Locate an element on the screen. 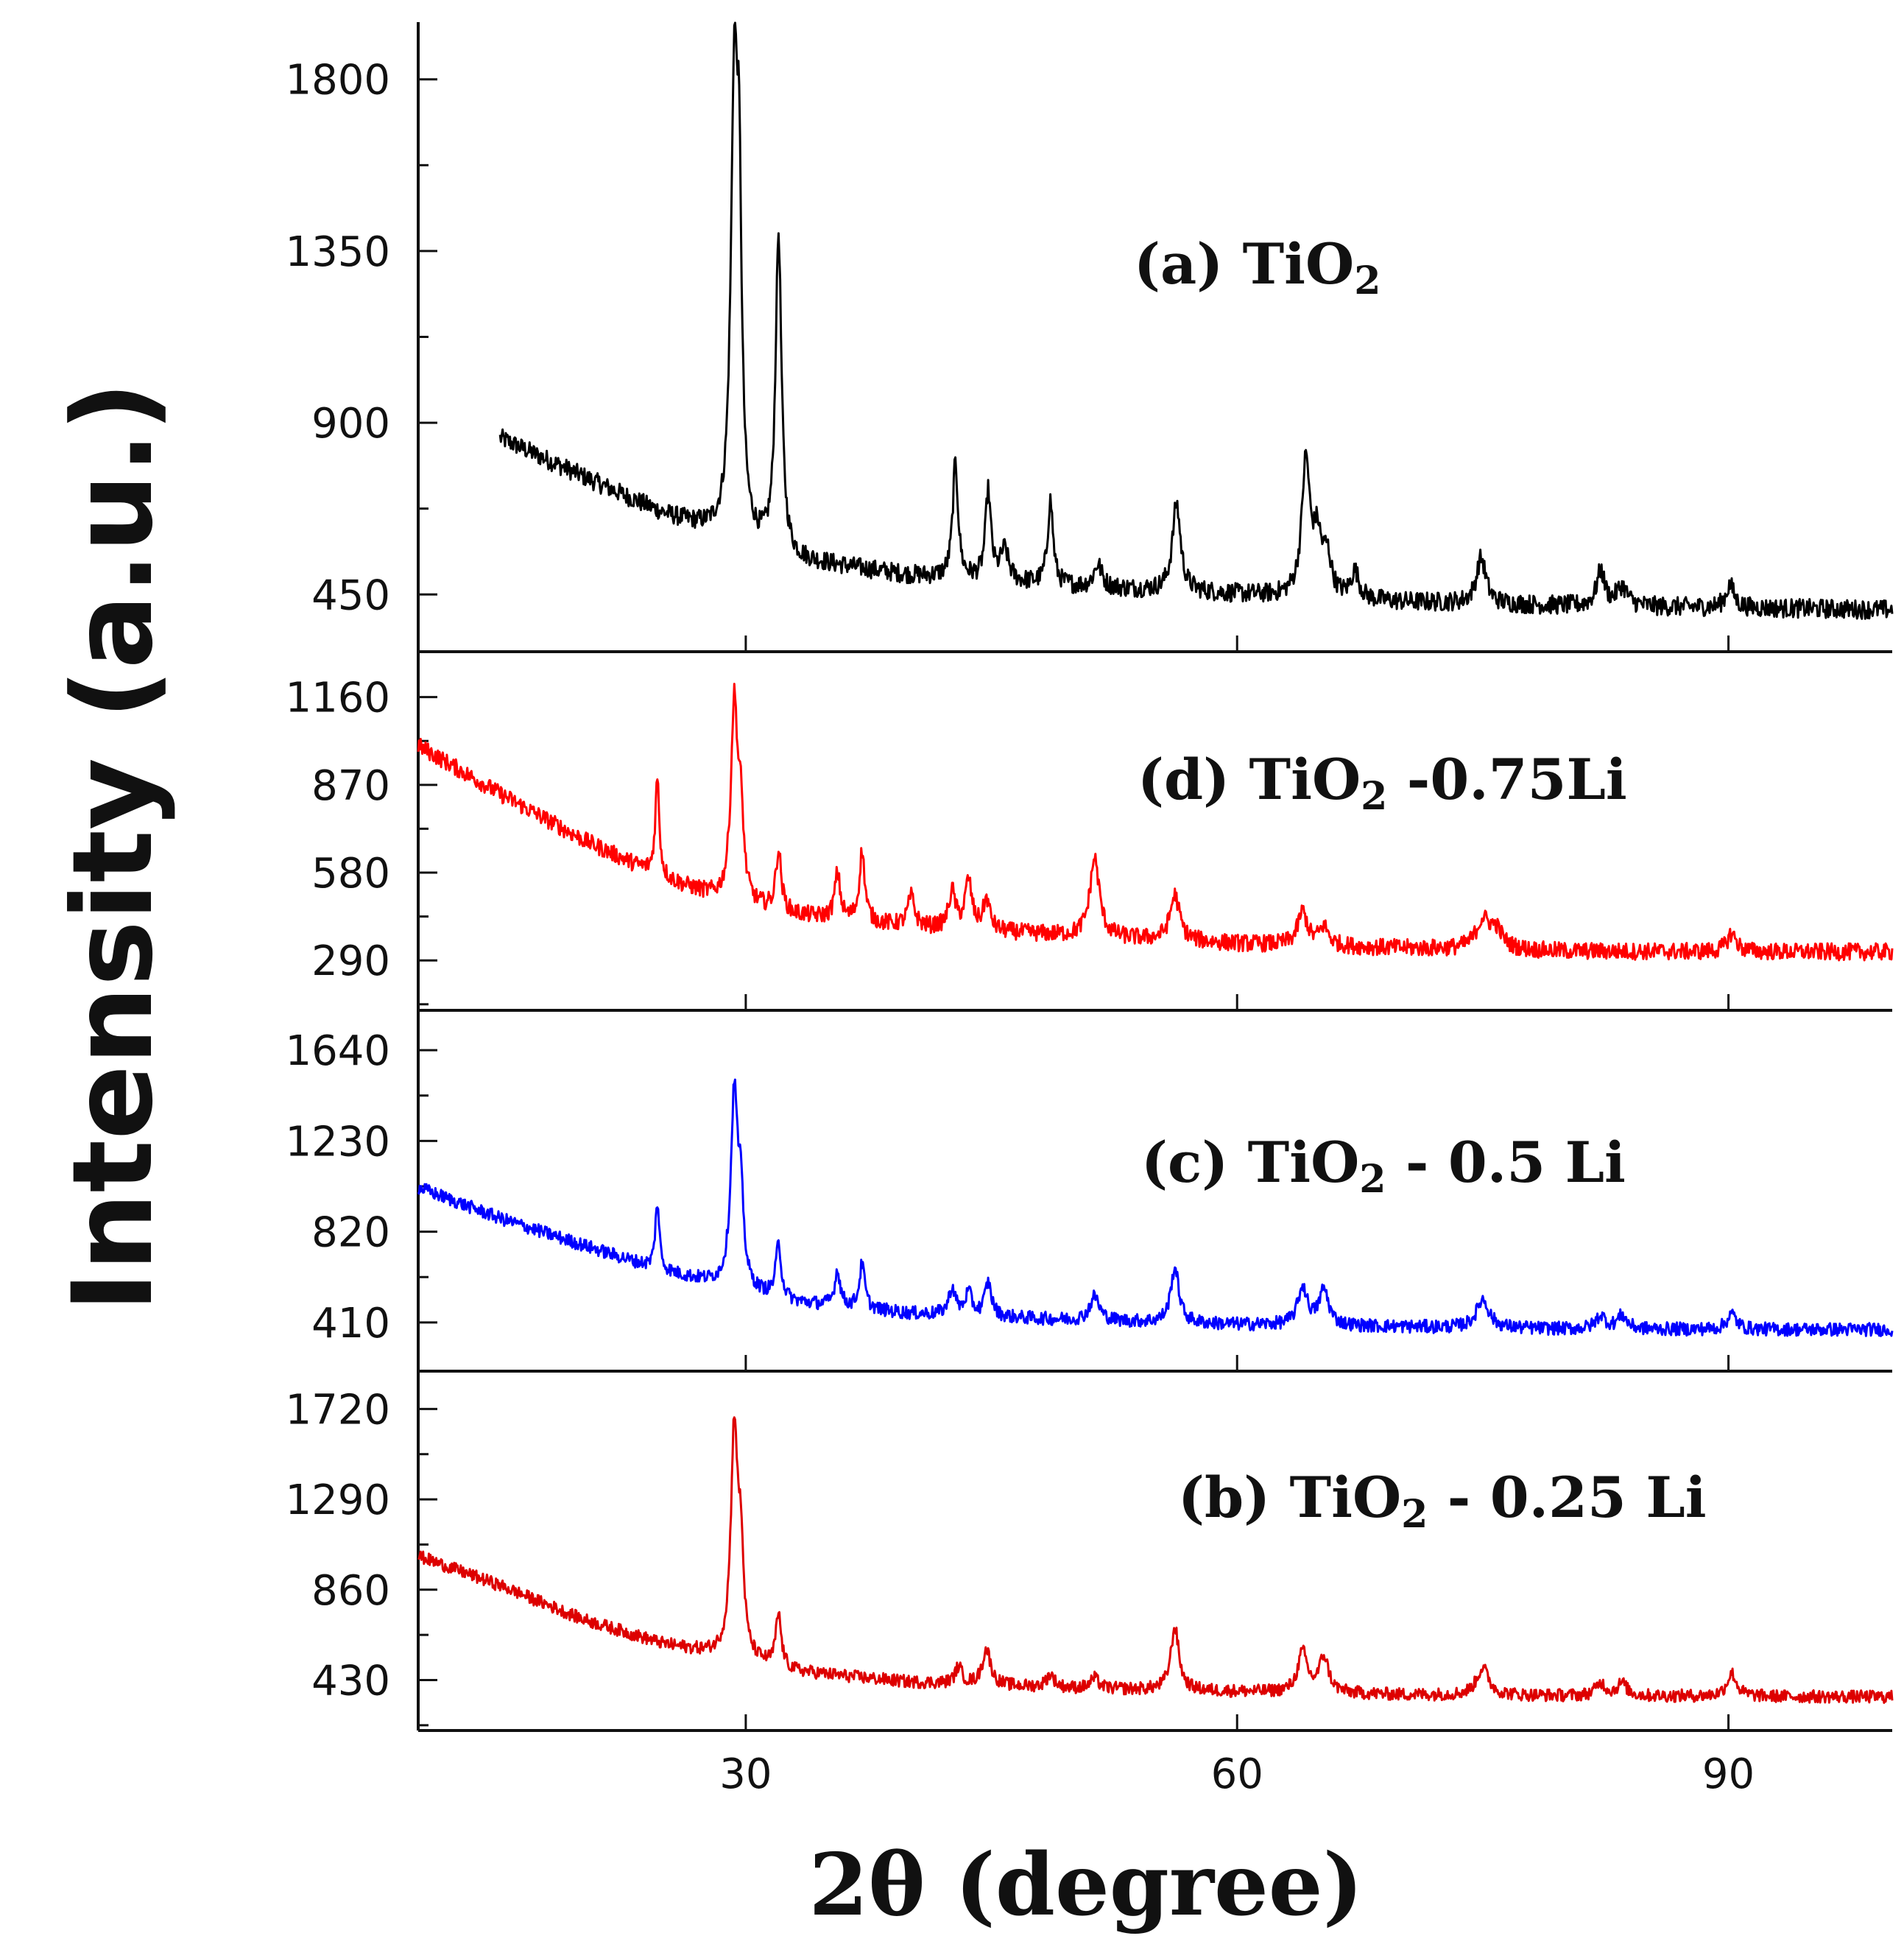  x-tick-label: 90 is located at coordinates (1729, 1774).